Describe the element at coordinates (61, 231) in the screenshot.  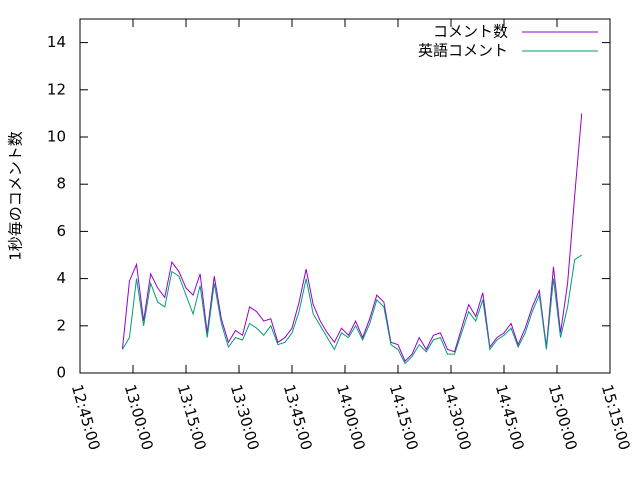
I see `y-tick-label: 6` at that location.